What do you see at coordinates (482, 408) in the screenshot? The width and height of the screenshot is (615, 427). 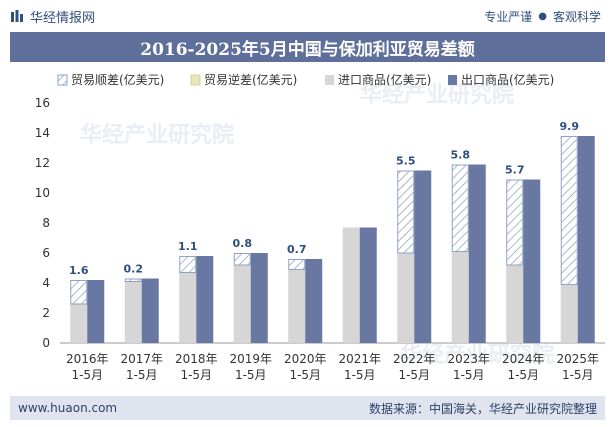 I see `data-source: 数据来源：中国海关，华经产业研究院整理` at bounding box center [482, 408].